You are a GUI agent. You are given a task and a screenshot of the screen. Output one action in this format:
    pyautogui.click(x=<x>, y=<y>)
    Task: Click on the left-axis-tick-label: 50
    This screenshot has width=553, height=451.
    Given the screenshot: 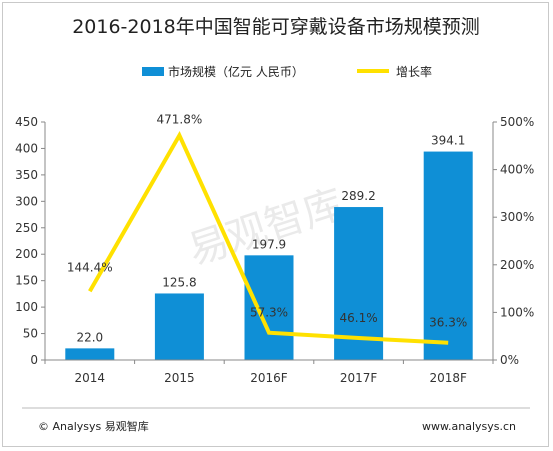 What is the action you would take?
    pyautogui.click(x=30, y=334)
    